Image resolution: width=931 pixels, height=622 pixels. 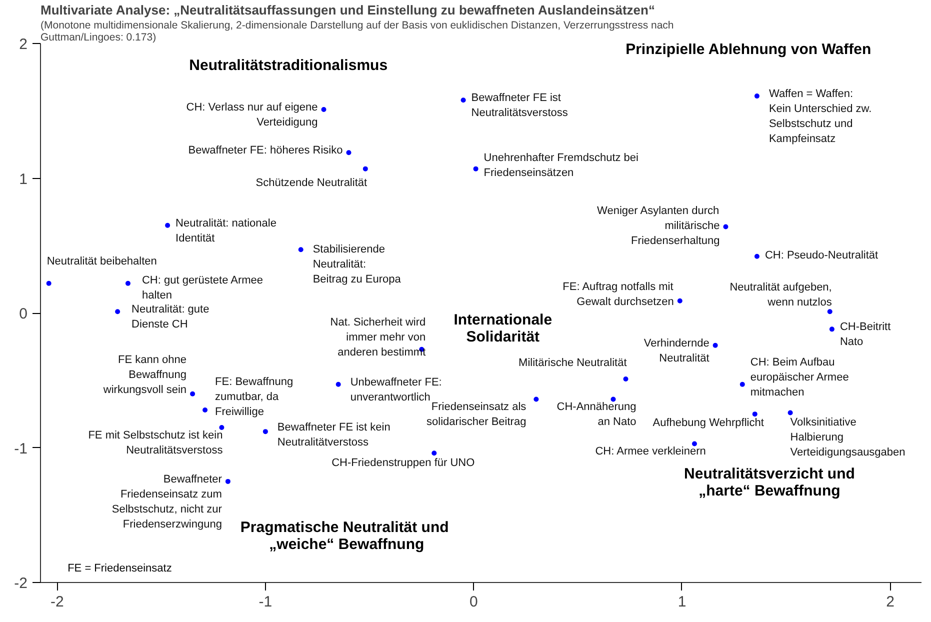 What do you see at coordinates (890, 602) in the screenshot?
I see `x-tick-label: 2` at bounding box center [890, 602].